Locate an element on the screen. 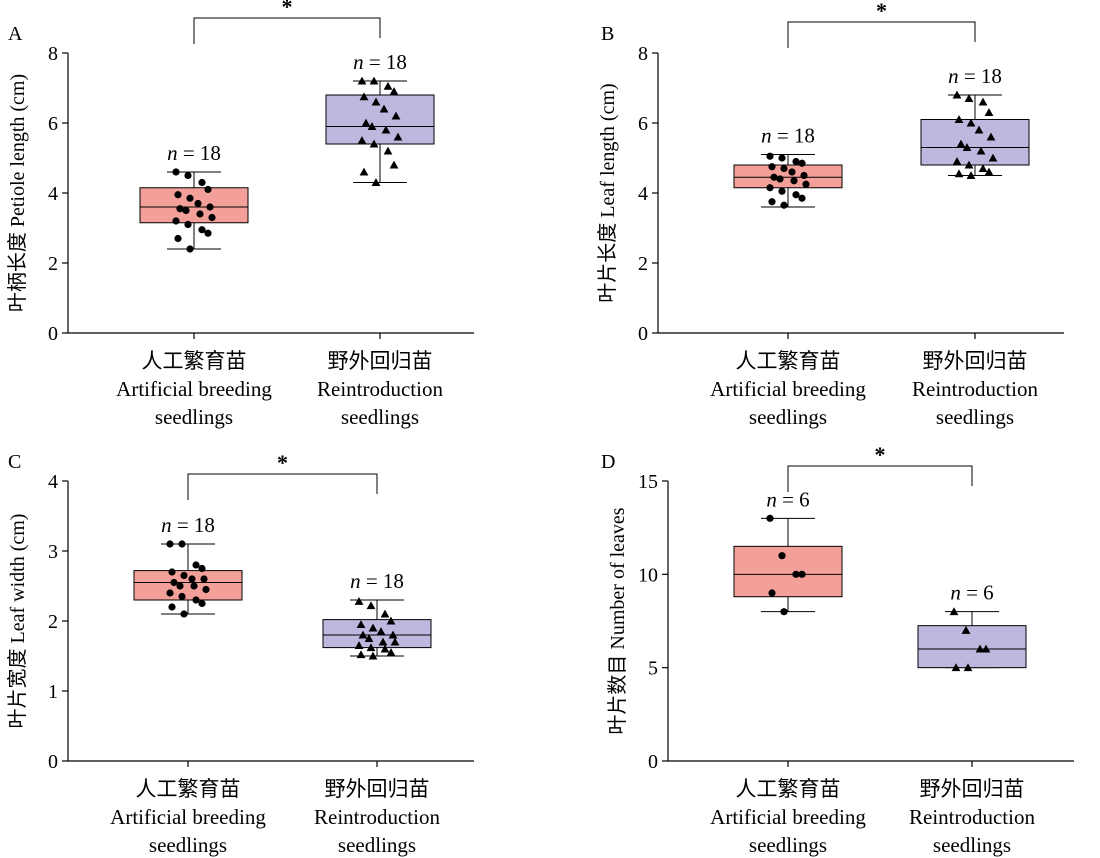 The height and width of the screenshot is (858, 1100). y-tick-label: 6 is located at coordinates (643, 124).